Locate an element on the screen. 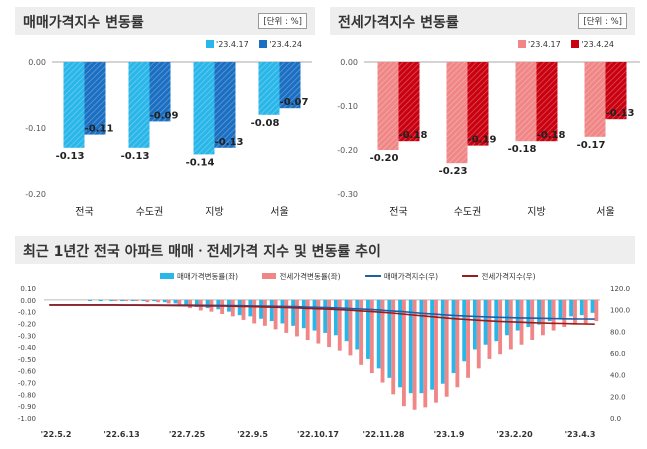 This screenshot has height=449, width=647. right-y-tick-label: 100.0 is located at coordinates (620, 311).